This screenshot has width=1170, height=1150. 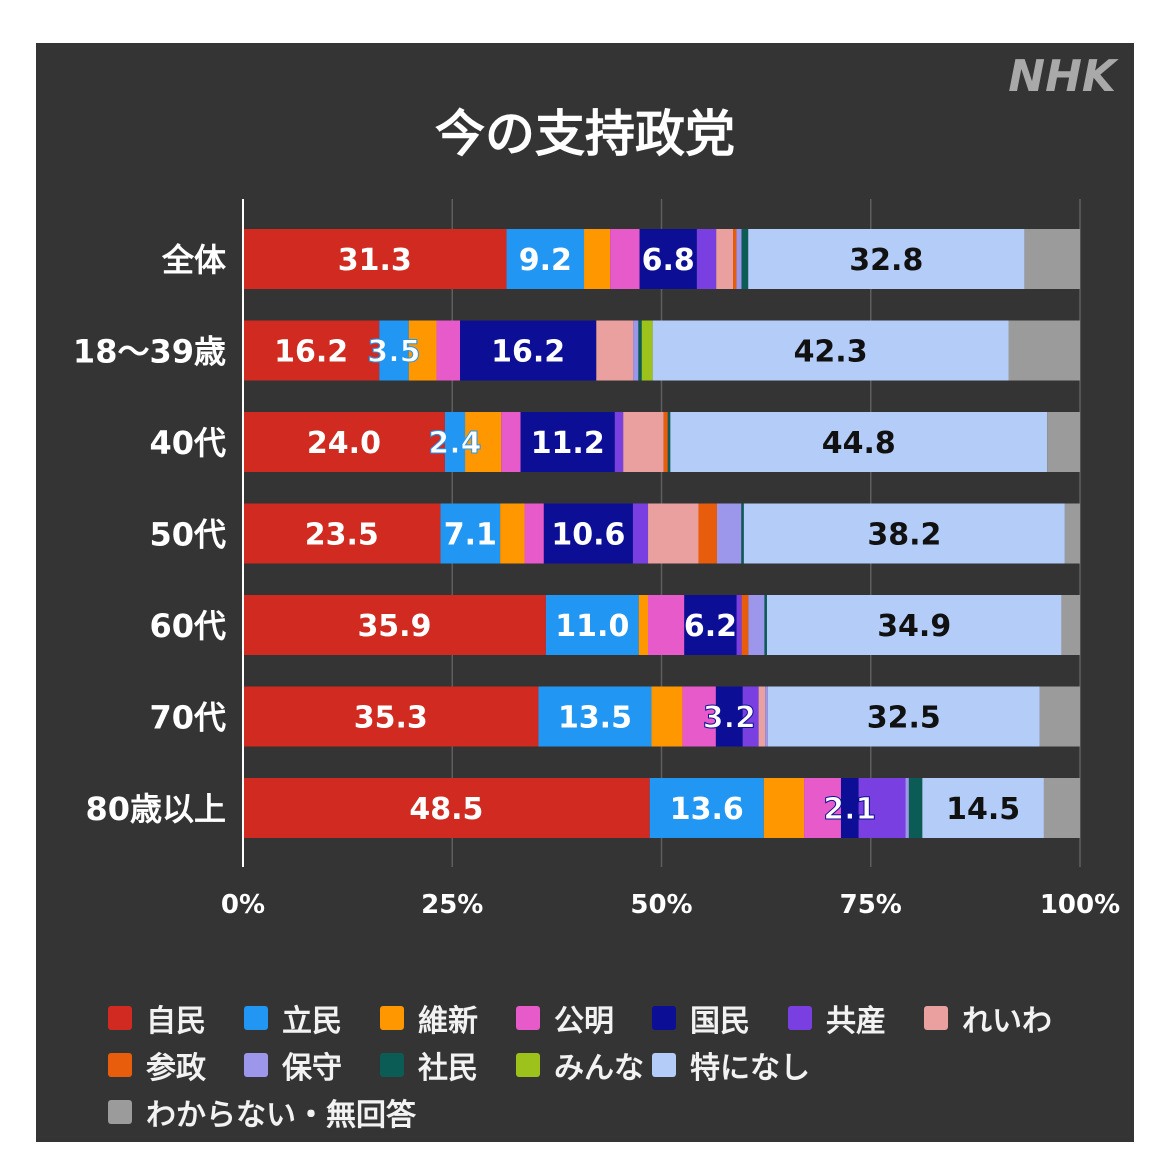 What do you see at coordinates (155, 809) in the screenshot?
I see `category-label: 80歳以上` at bounding box center [155, 809].